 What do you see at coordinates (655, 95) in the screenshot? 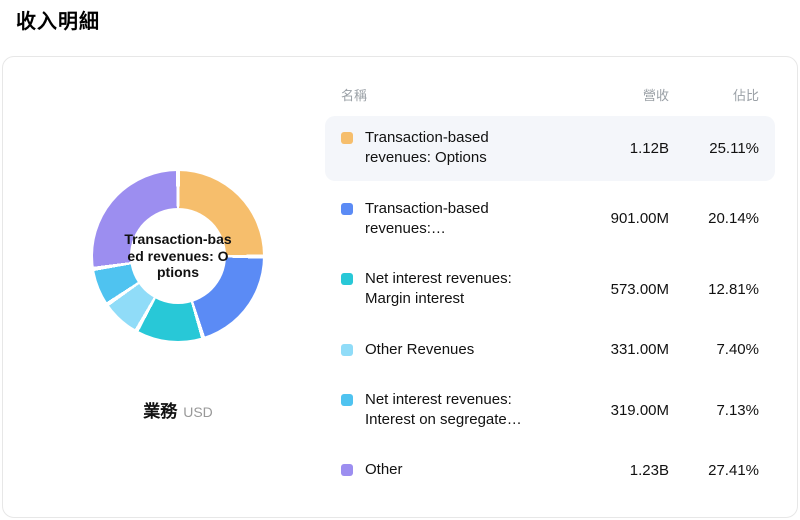
I see `header-revenue: 營收` at bounding box center [655, 95].